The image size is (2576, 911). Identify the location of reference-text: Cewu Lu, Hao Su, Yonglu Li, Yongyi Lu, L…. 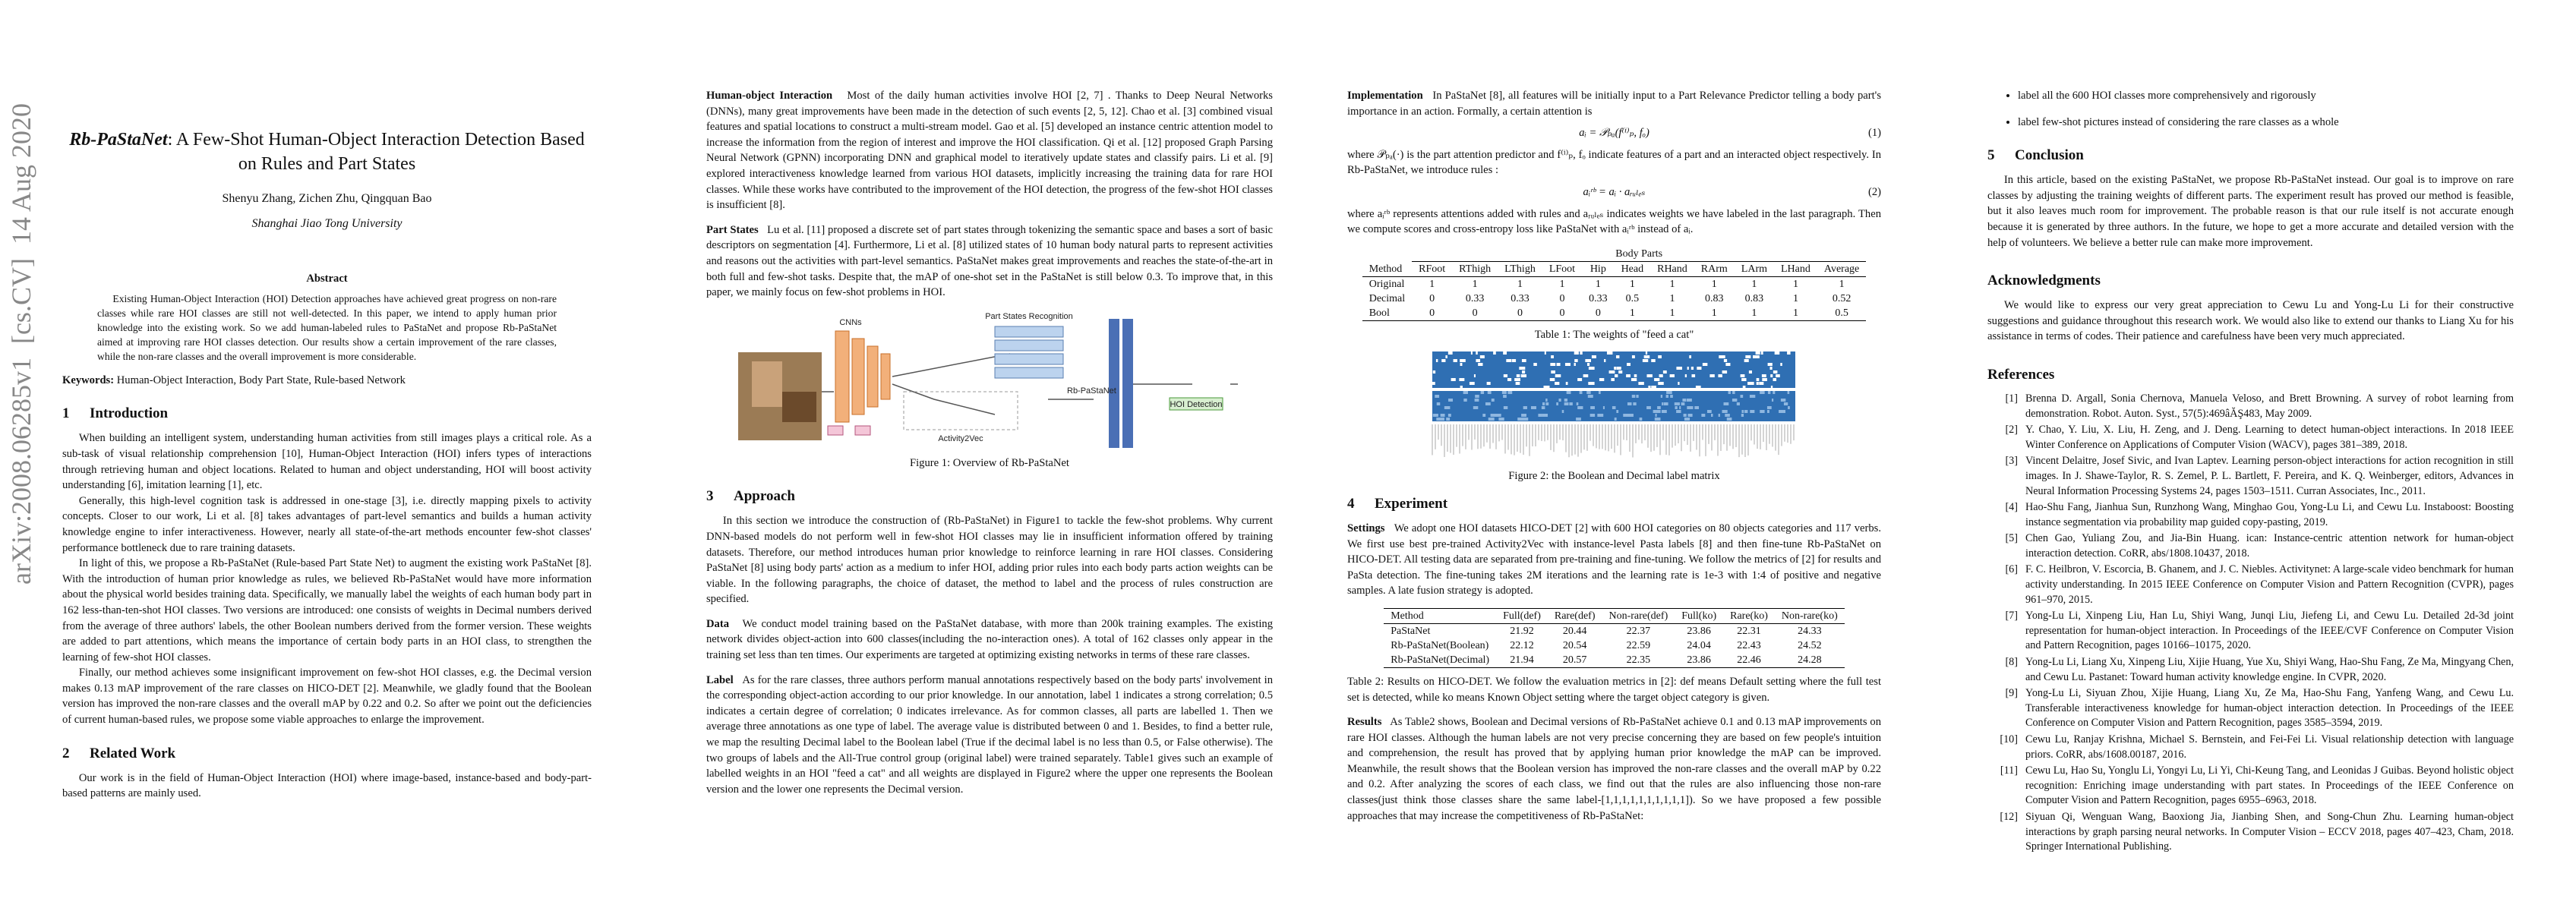
(2269, 786).